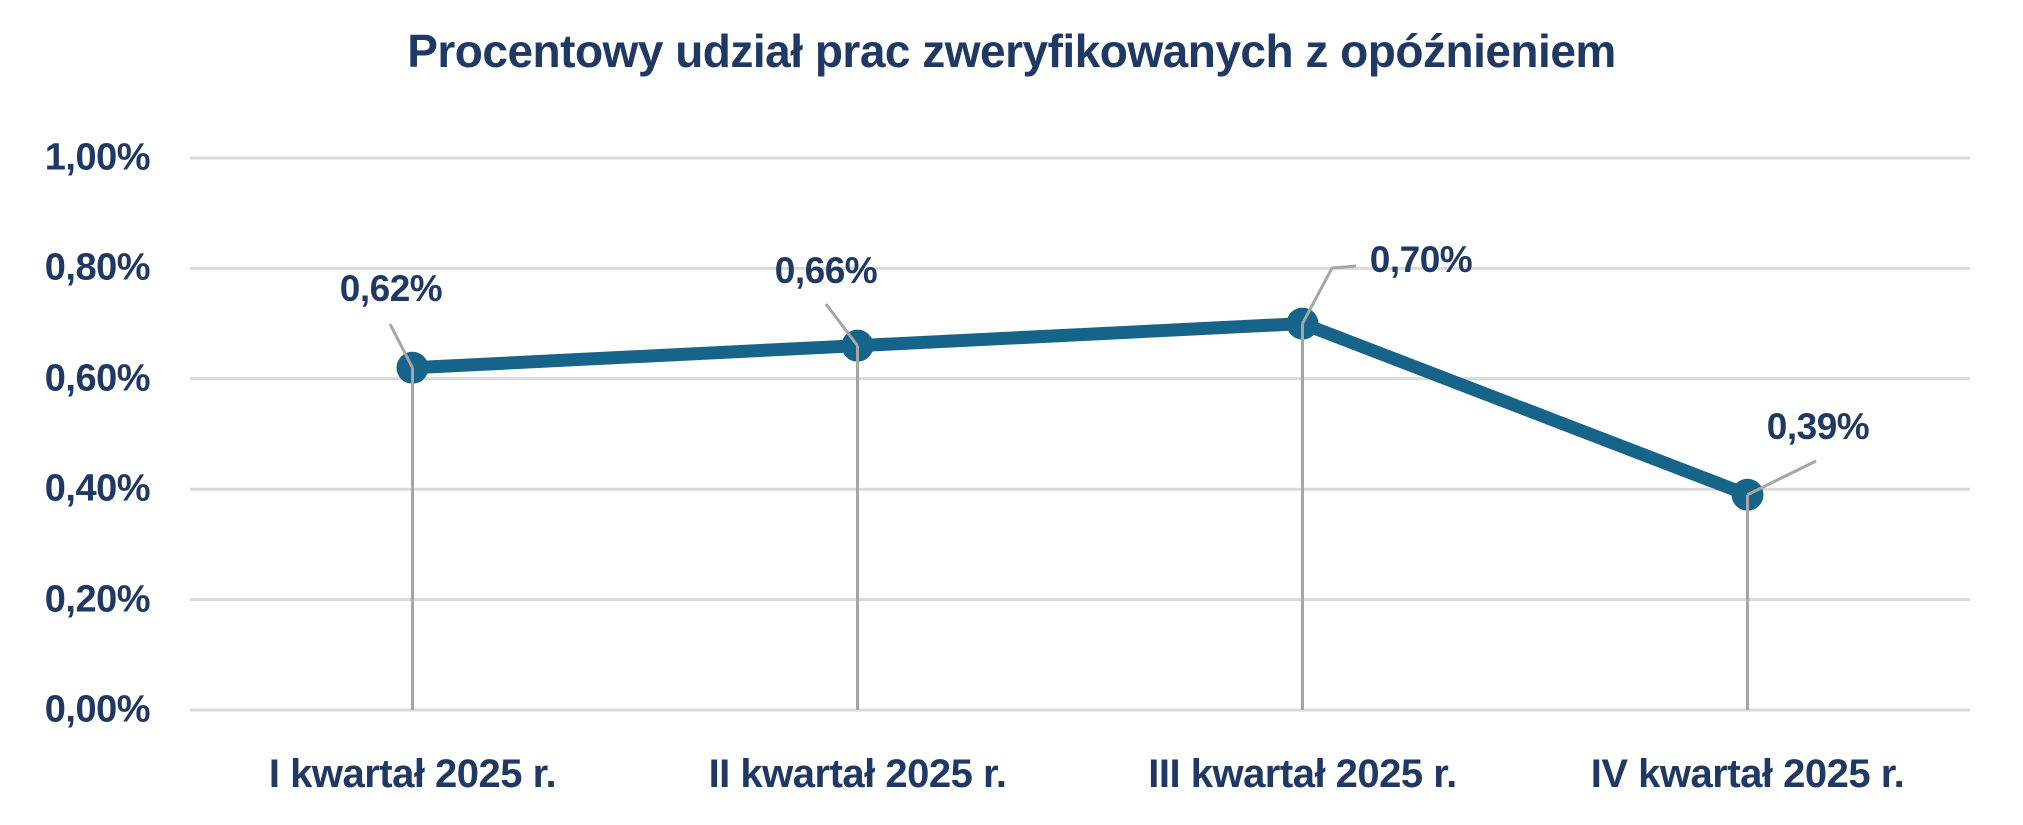 This screenshot has height=825, width=2023. I want to click on y-axis-tick-label: 0,00%, so click(97, 709).